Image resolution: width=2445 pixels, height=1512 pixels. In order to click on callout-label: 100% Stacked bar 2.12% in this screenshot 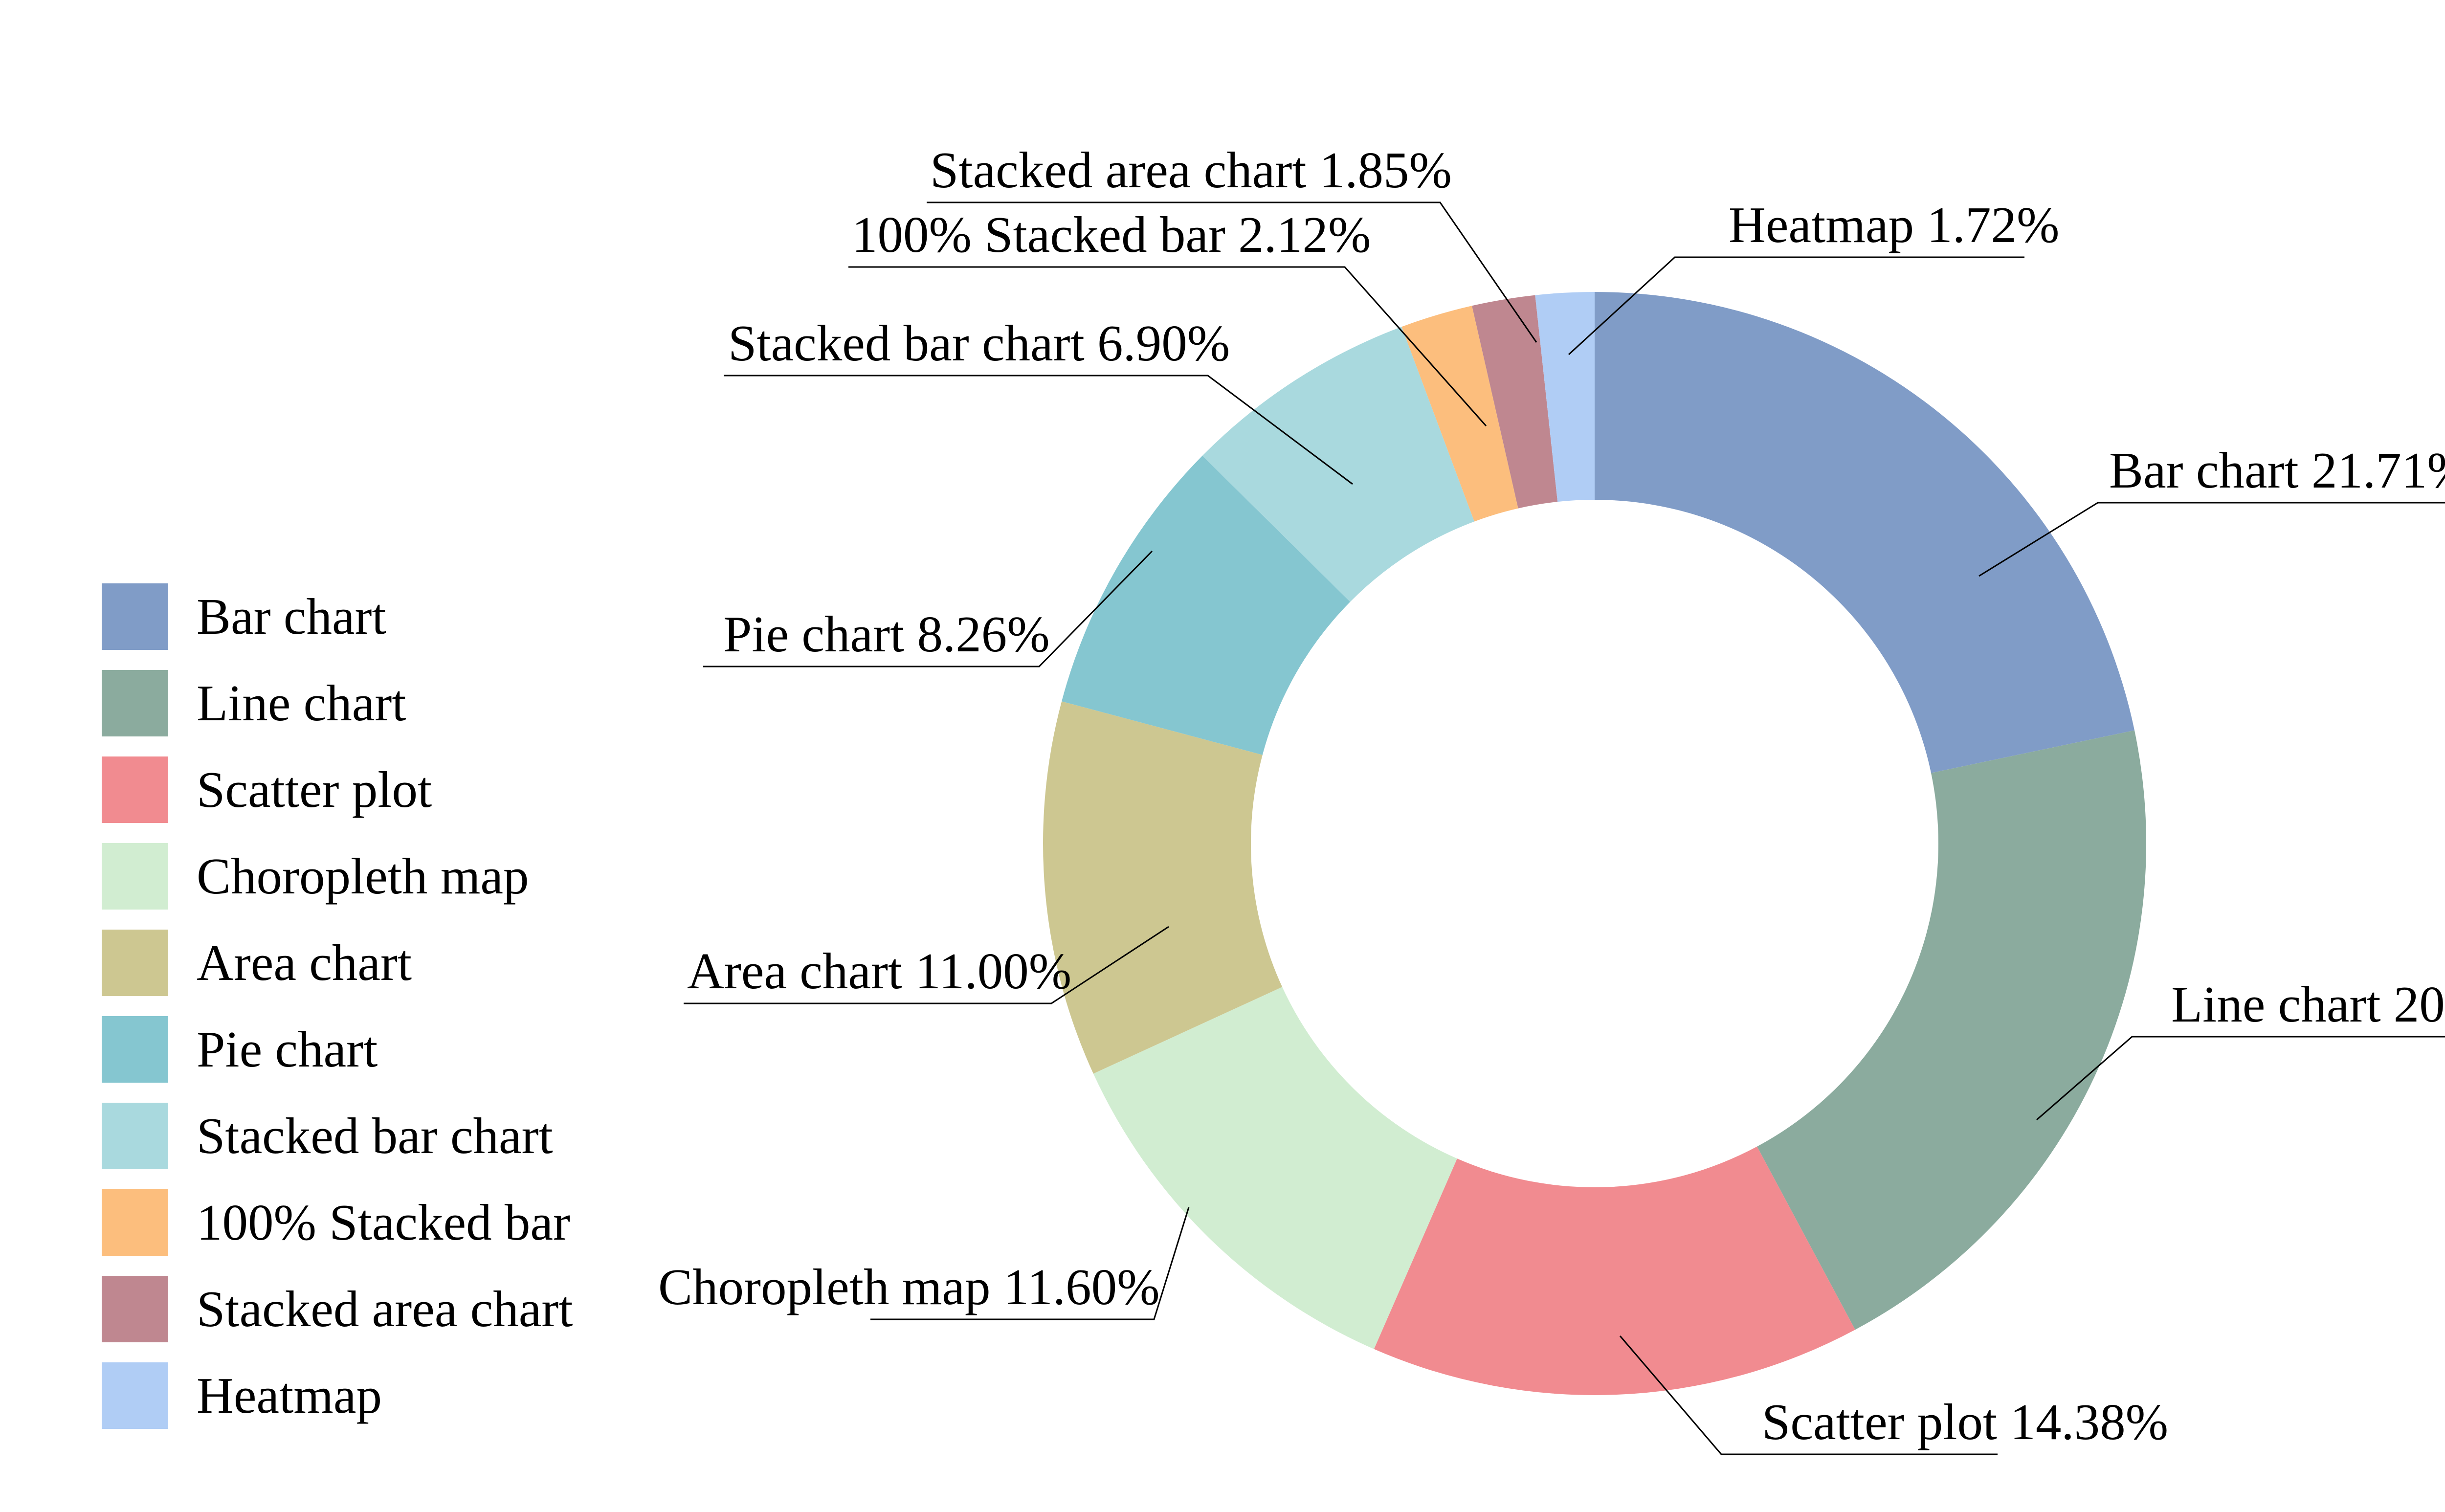, I will do `click(1111, 234)`.